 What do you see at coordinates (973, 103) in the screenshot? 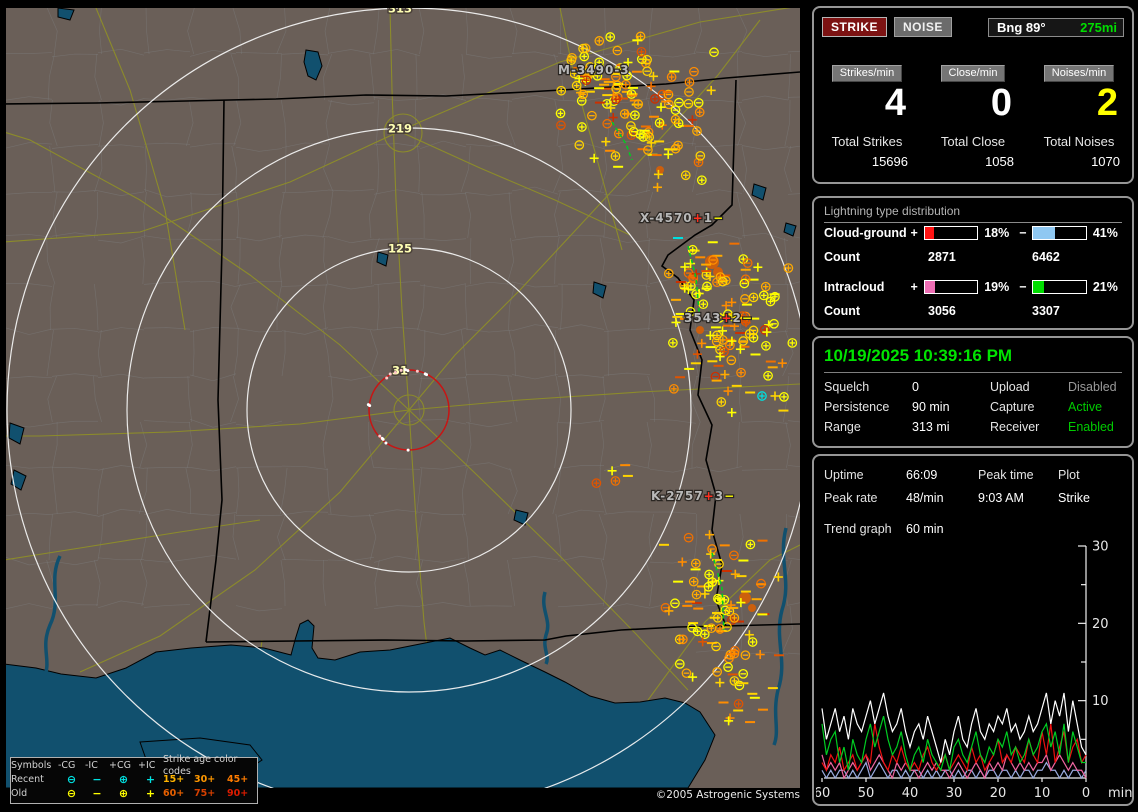
I see `rate-values-row: 4 0 2` at bounding box center [973, 103].